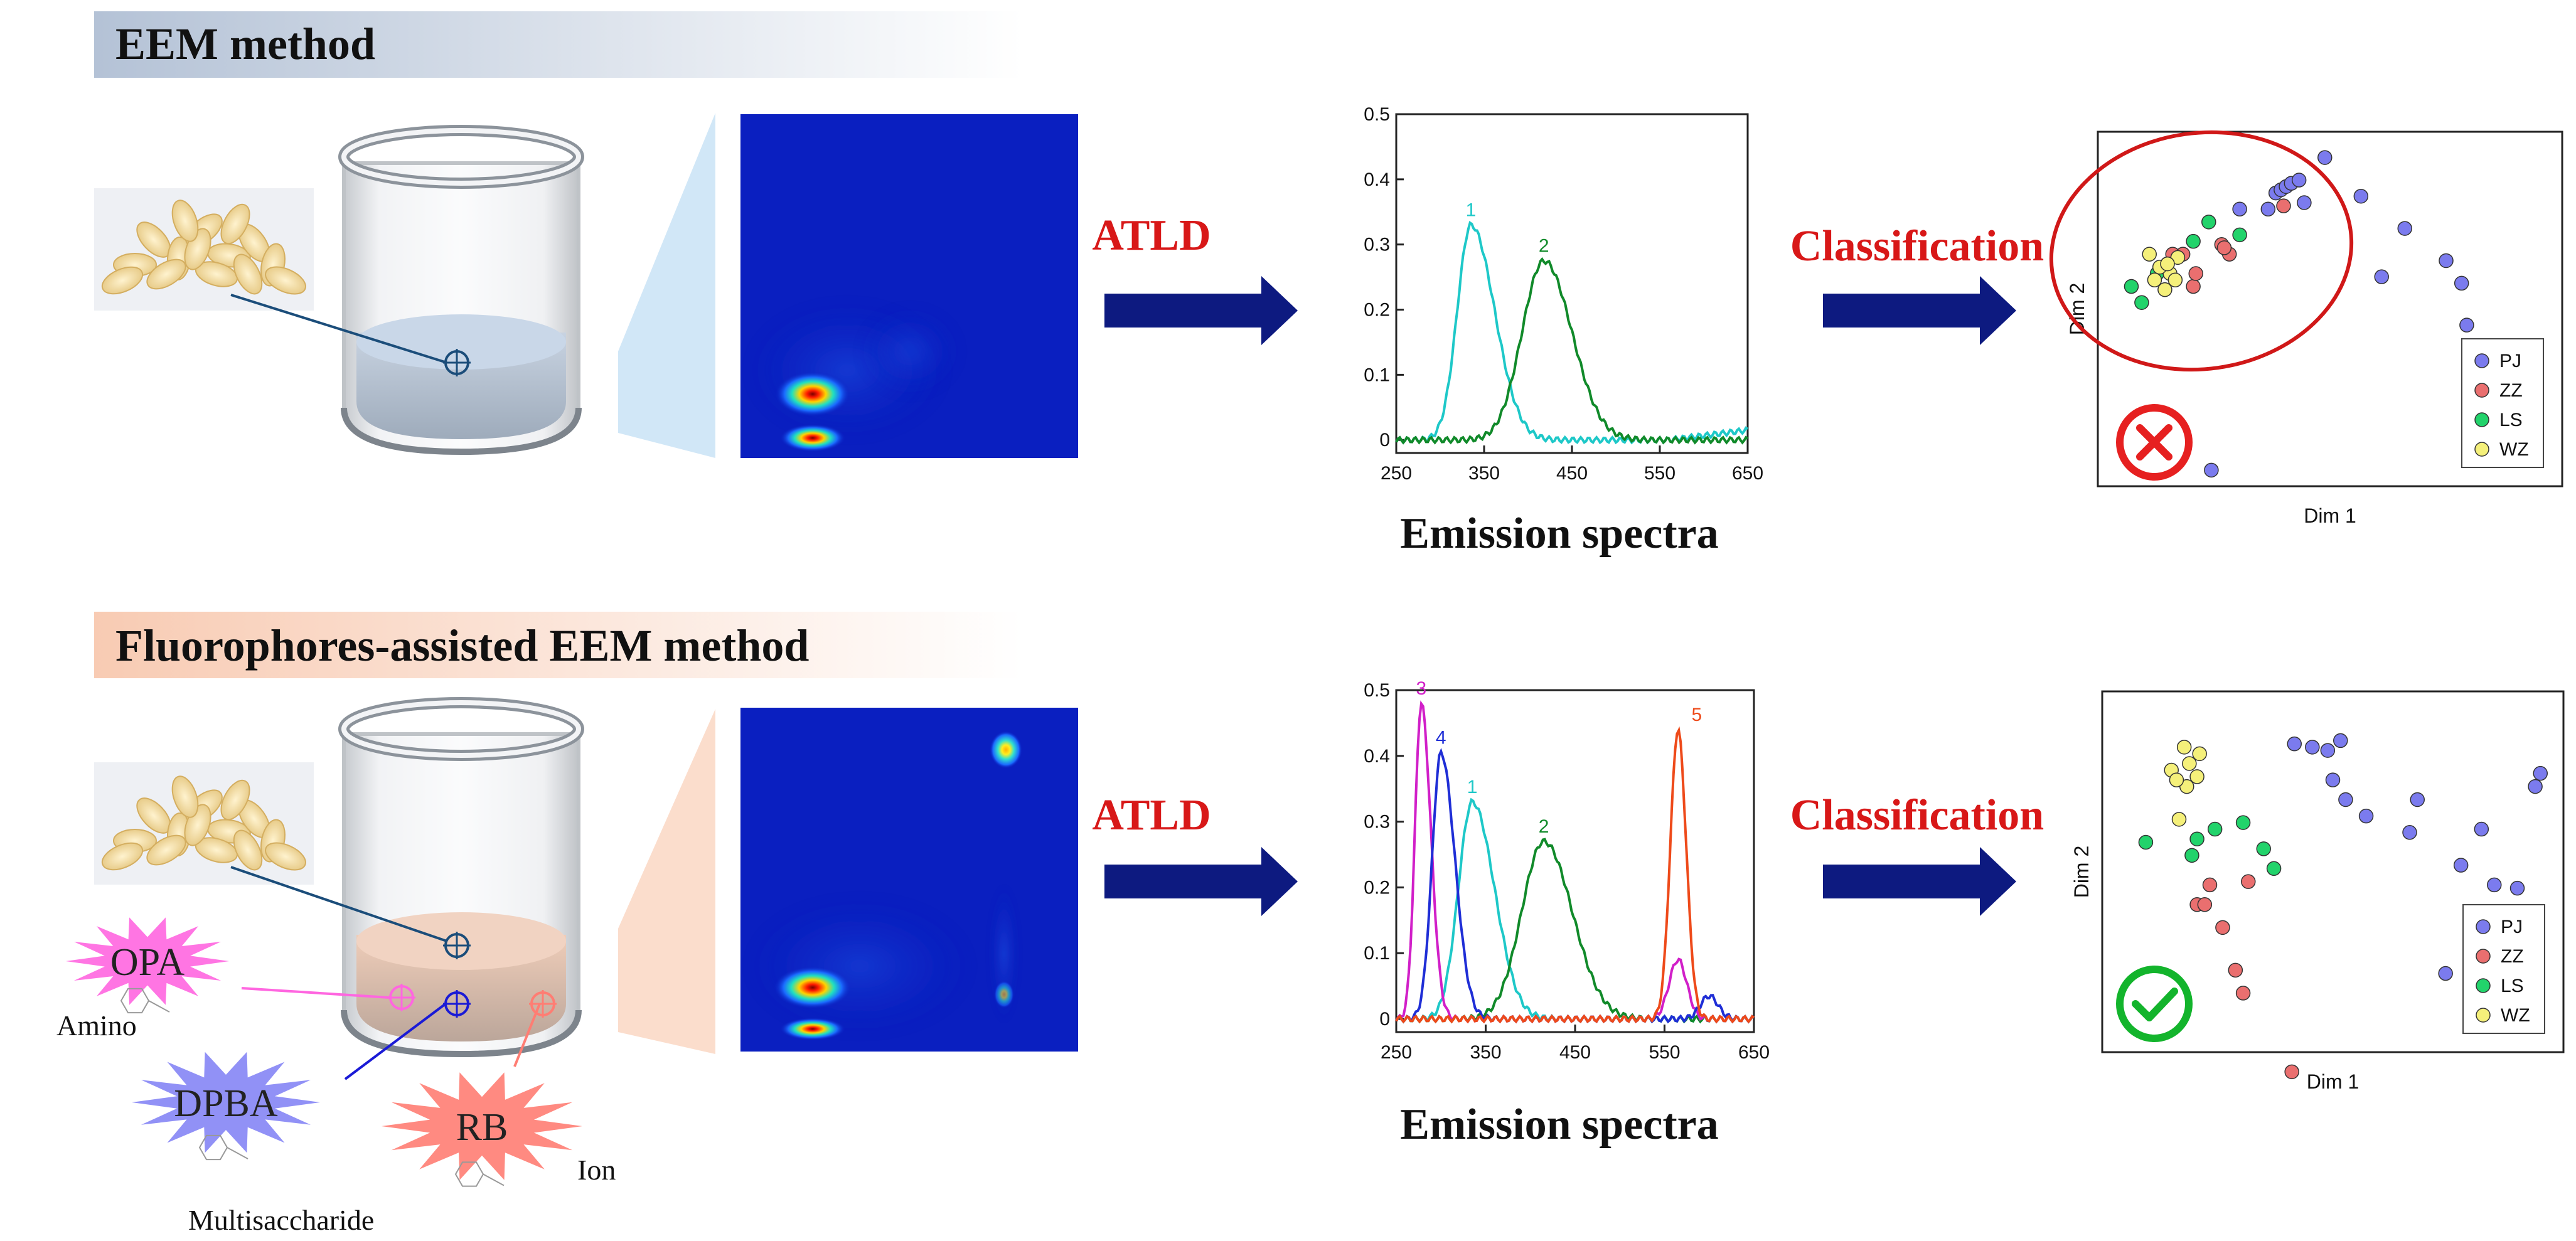 This screenshot has width=2576, height=1241. What do you see at coordinates (1559, 1124) in the screenshot?
I see `bottom-spectra-caption: Emission spectra` at bounding box center [1559, 1124].